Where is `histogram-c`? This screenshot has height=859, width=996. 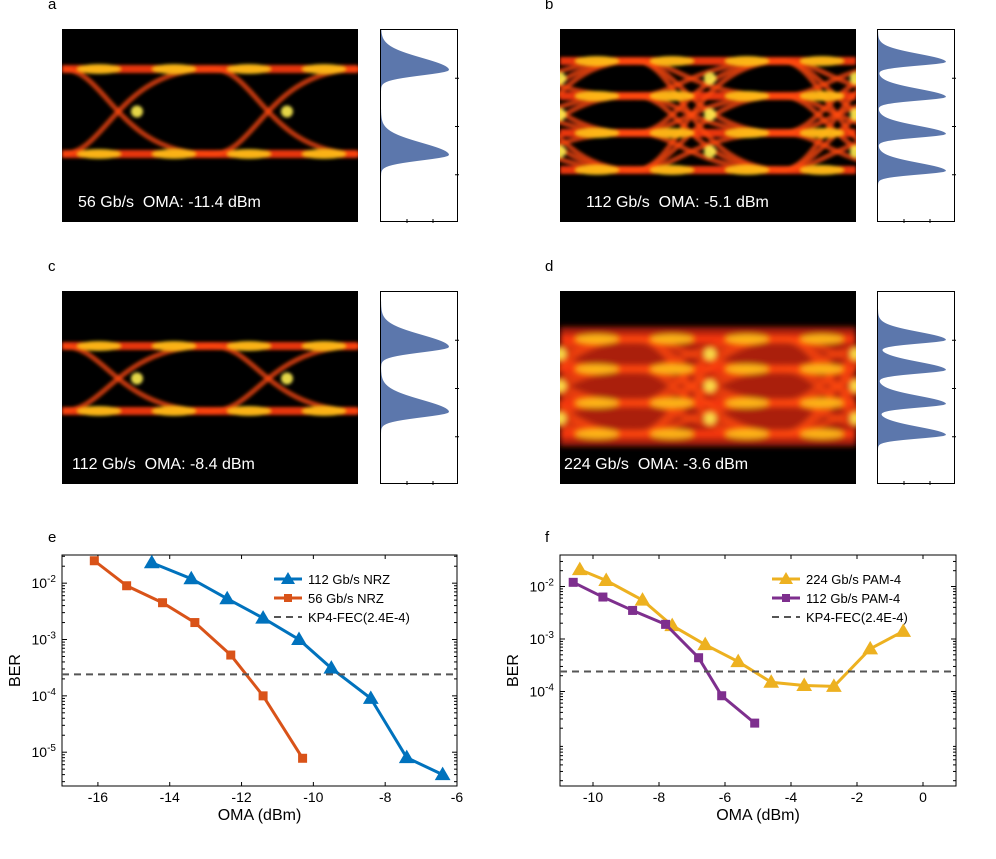 histogram-c is located at coordinates (419, 388).